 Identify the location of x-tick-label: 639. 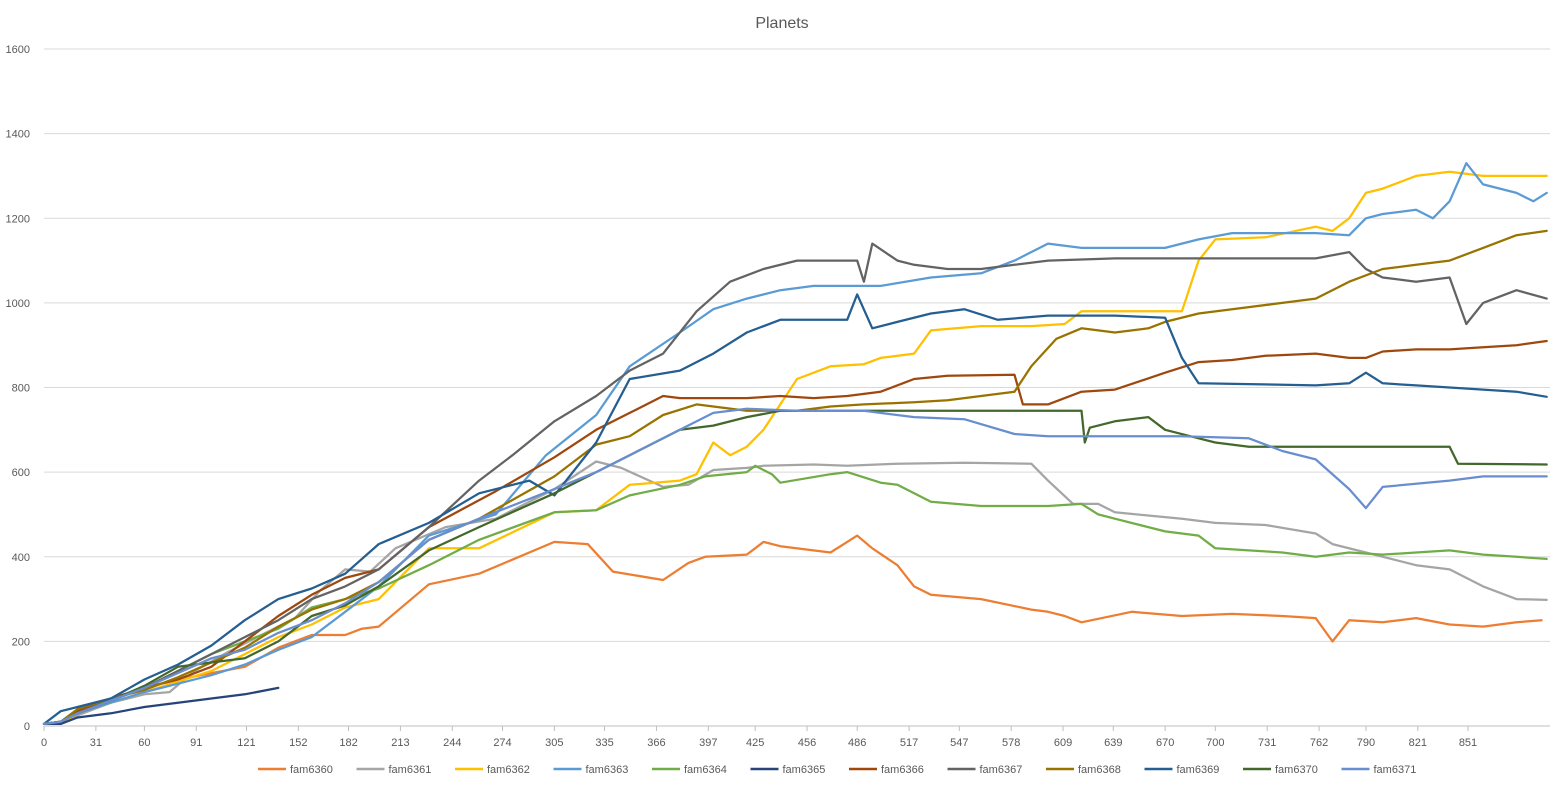
(1113, 743).